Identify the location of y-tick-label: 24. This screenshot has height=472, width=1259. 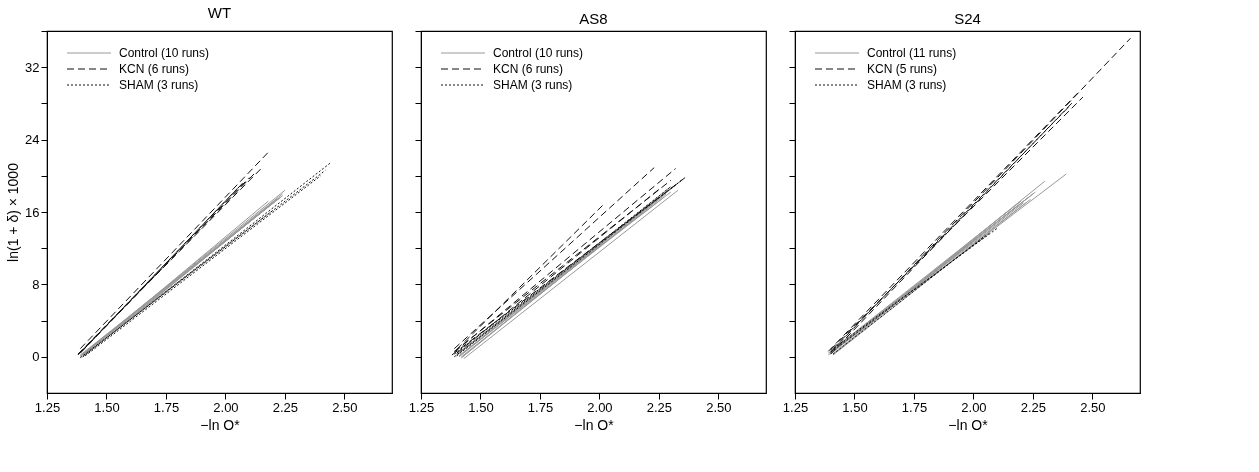
(32, 140).